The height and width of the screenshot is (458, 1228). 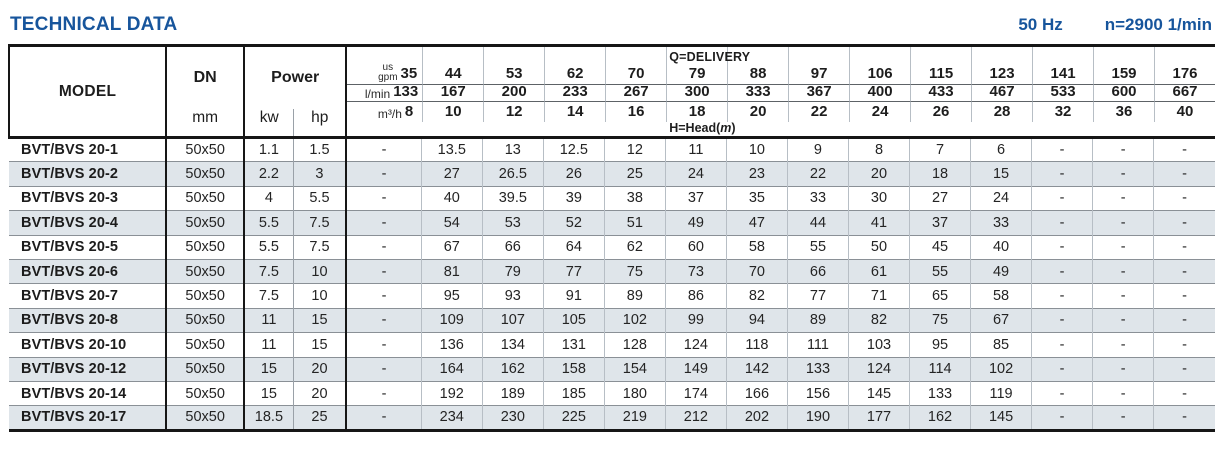 What do you see at coordinates (695, 247) in the screenshot?
I see `head-value: 60` at bounding box center [695, 247].